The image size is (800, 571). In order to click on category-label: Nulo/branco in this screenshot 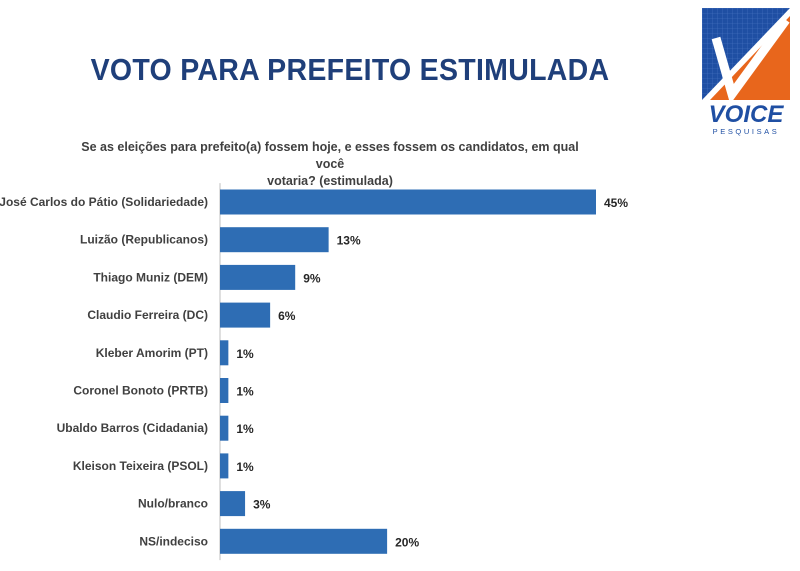, I will do `click(173, 504)`.